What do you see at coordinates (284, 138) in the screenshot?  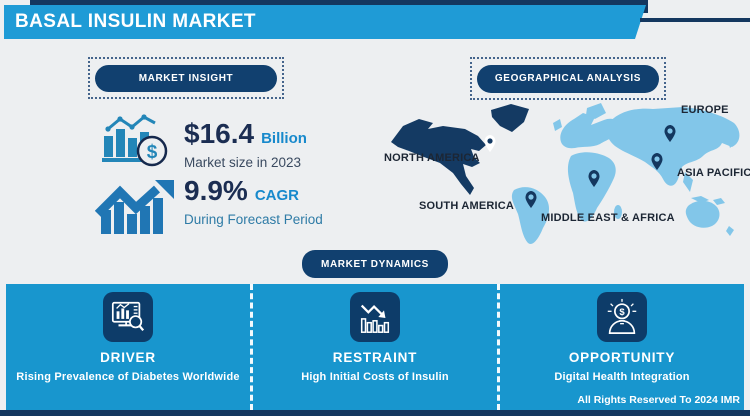 I see `market-size-unit: Billion` at bounding box center [284, 138].